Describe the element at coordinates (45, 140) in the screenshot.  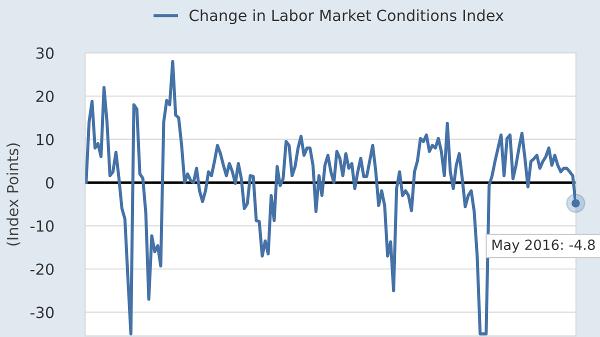
I see `y-tick-label: 10` at that location.